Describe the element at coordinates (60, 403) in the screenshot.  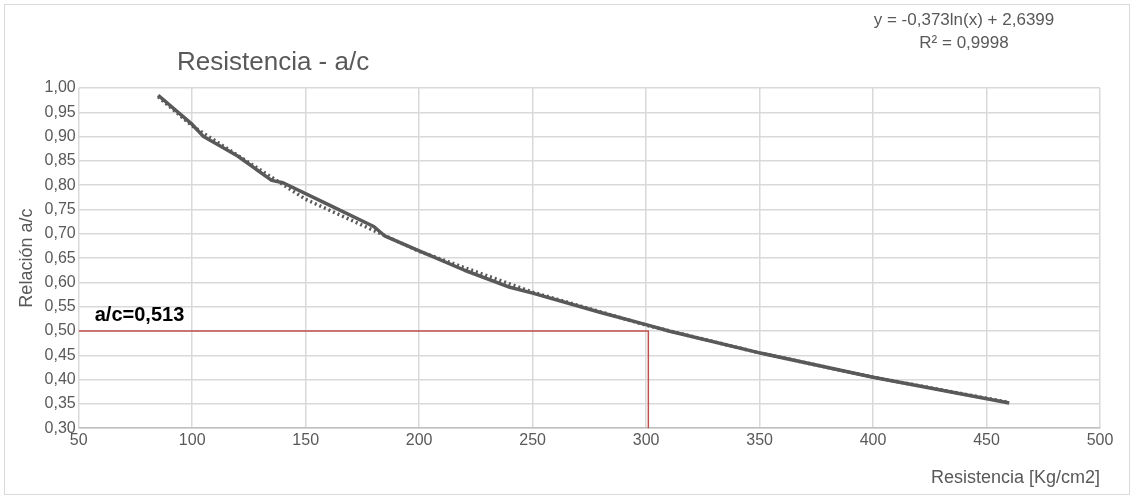
I see `y-tick-label: 0,35` at that location.